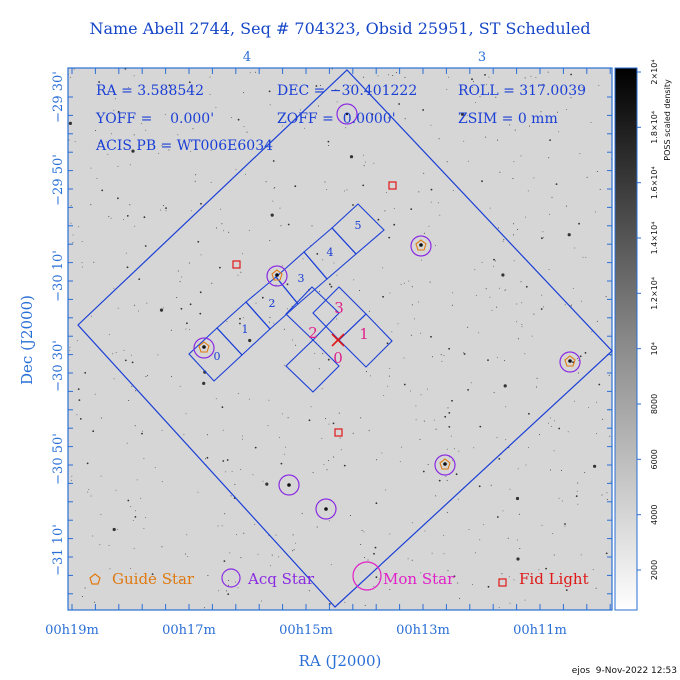  What do you see at coordinates (340, 661) in the screenshot?
I see `x-axis-label: RA (J2000)` at bounding box center [340, 661].